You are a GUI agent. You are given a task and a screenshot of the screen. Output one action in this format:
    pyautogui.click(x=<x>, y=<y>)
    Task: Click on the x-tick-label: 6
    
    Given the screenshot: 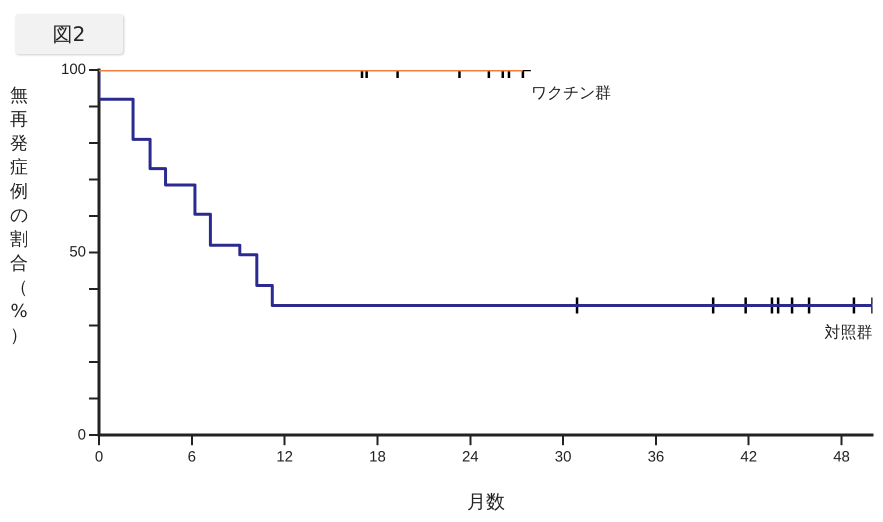 What is the action you would take?
    pyautogui.click(x=192, y=457)
    